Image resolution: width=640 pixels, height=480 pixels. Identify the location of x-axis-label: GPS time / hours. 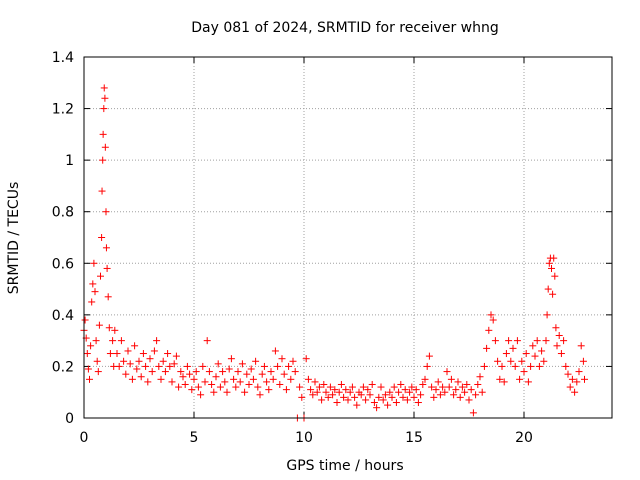
(344, 466).